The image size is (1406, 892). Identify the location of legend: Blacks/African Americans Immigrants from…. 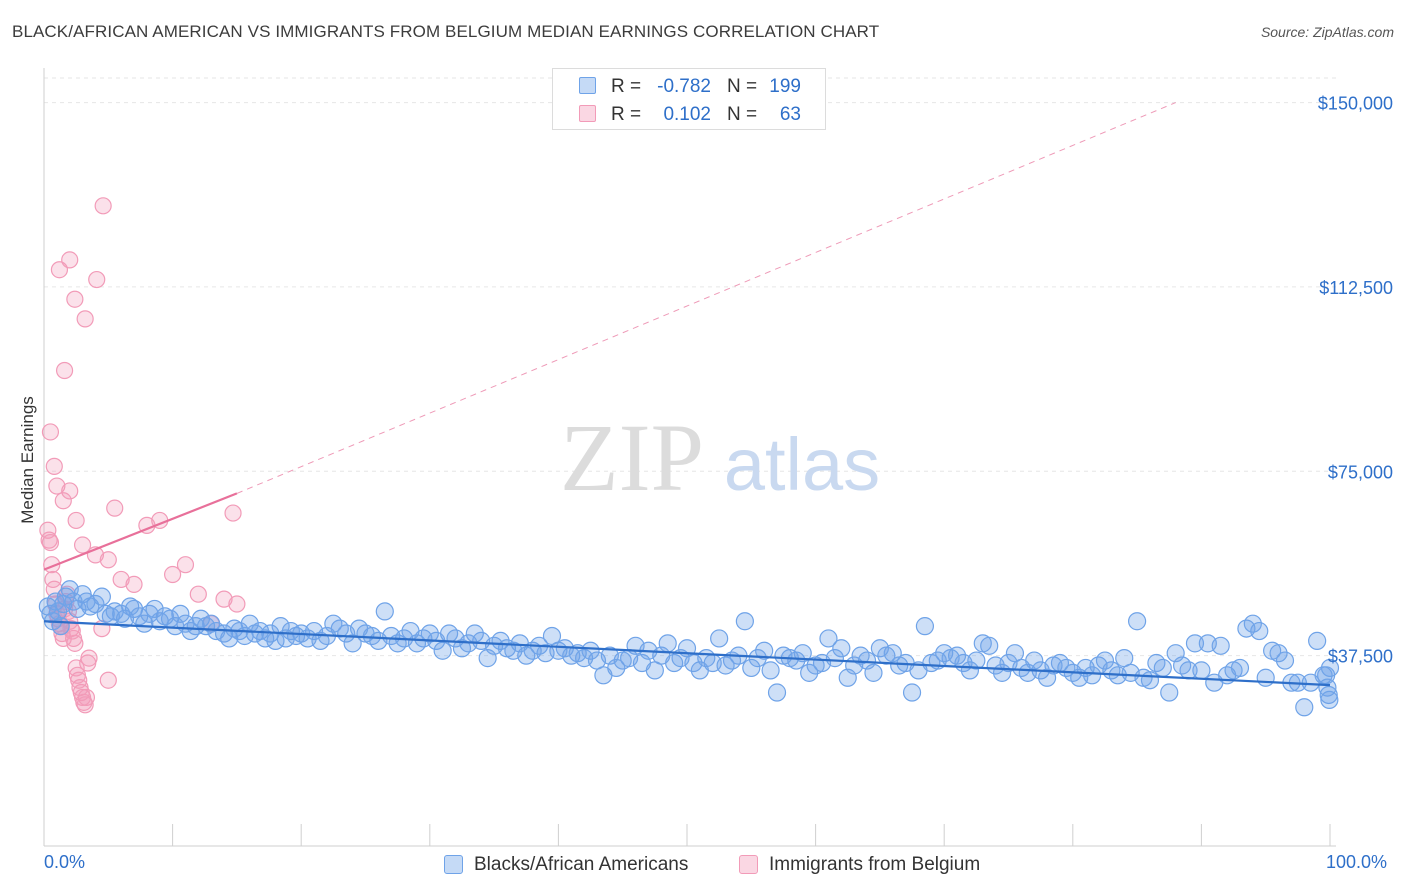
(703, 865).